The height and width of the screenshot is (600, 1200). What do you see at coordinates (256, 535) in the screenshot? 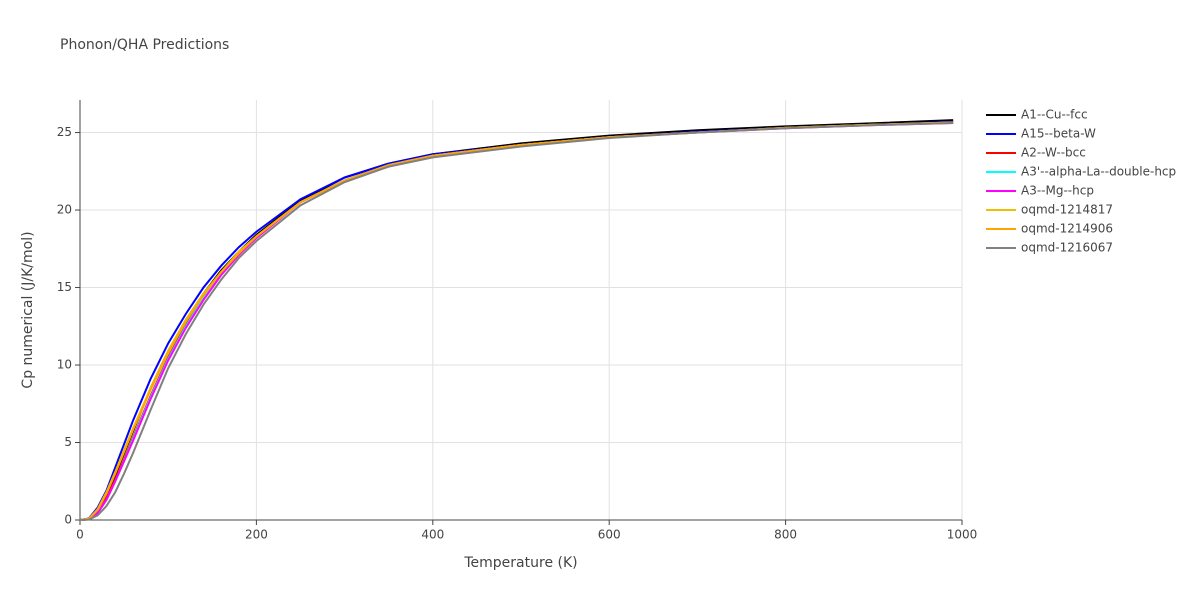
I see `x-tick-label: 200` at bounding box center [256, 535].